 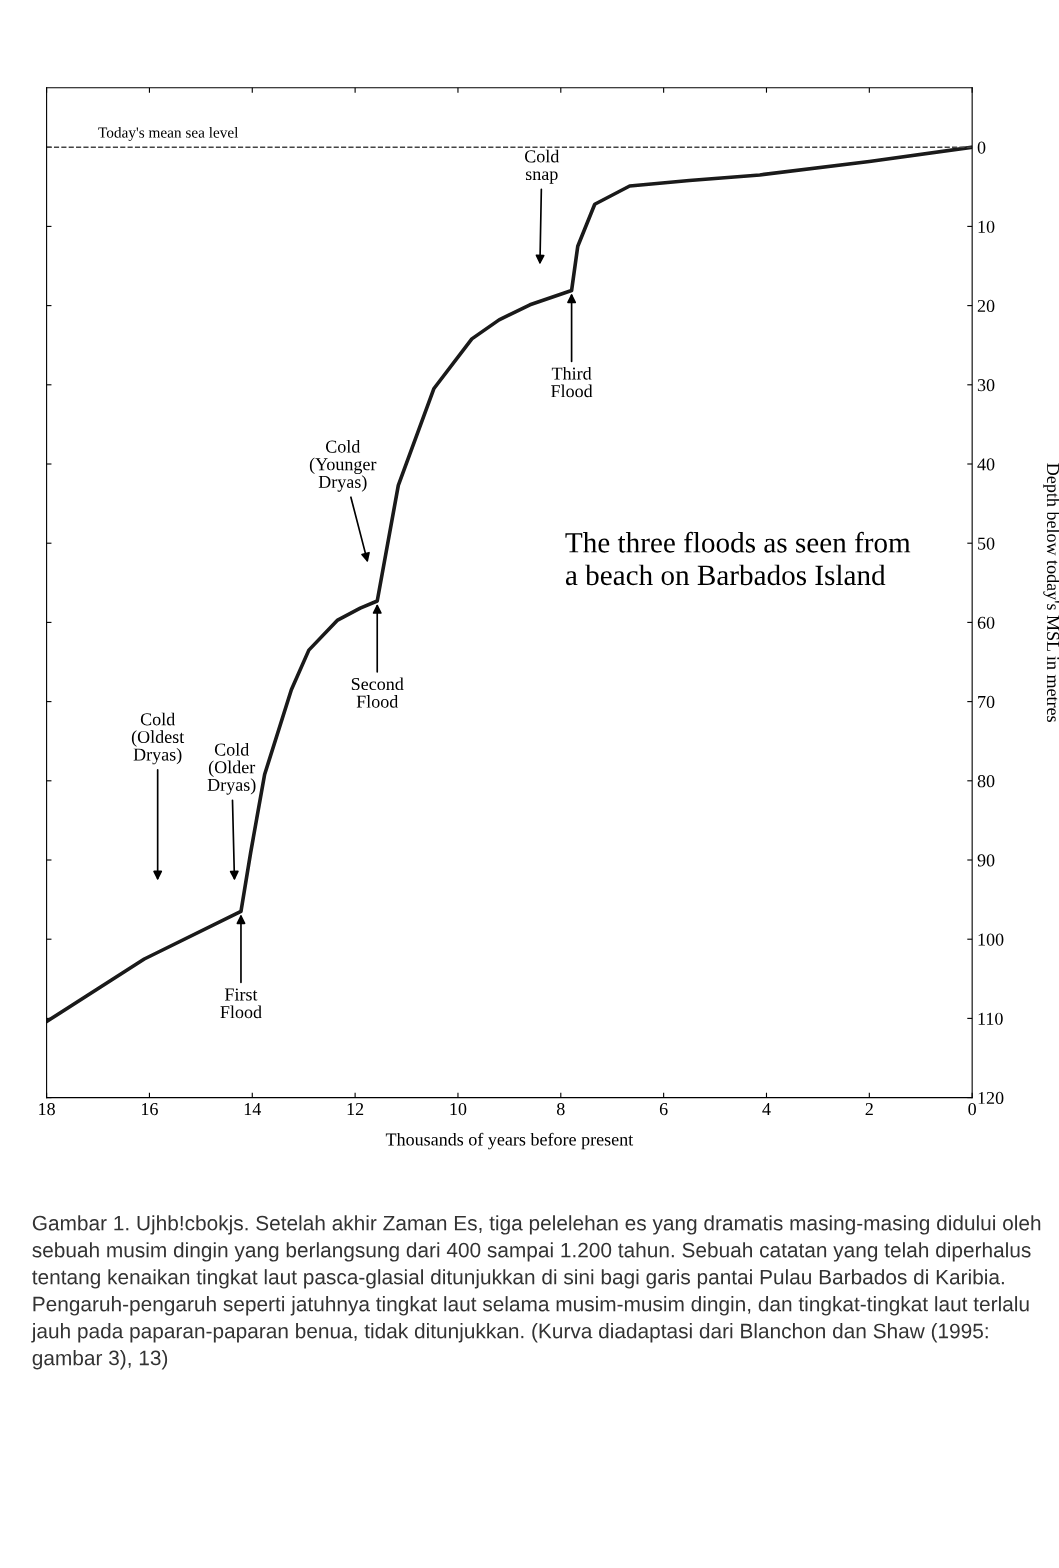 What do you see at coordinates (253, 1109) in the screenshot?
I see `x-tick-label: 14` at bounding box center [253, 1109].